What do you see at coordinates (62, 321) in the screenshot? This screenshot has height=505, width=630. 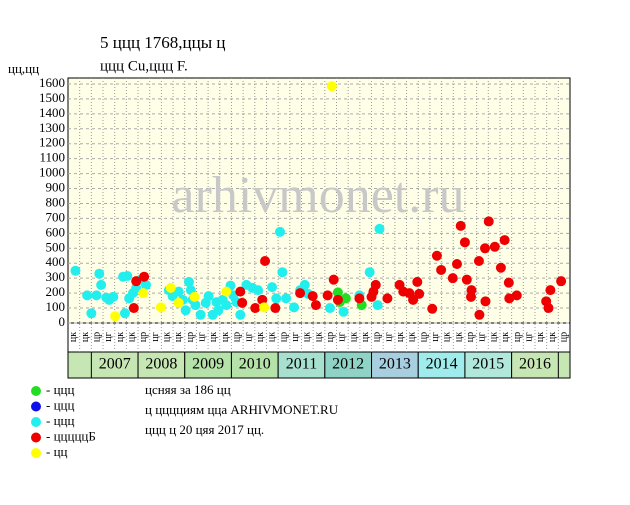 I see `y-tick-label: 0` at bounding box center [62, 321].